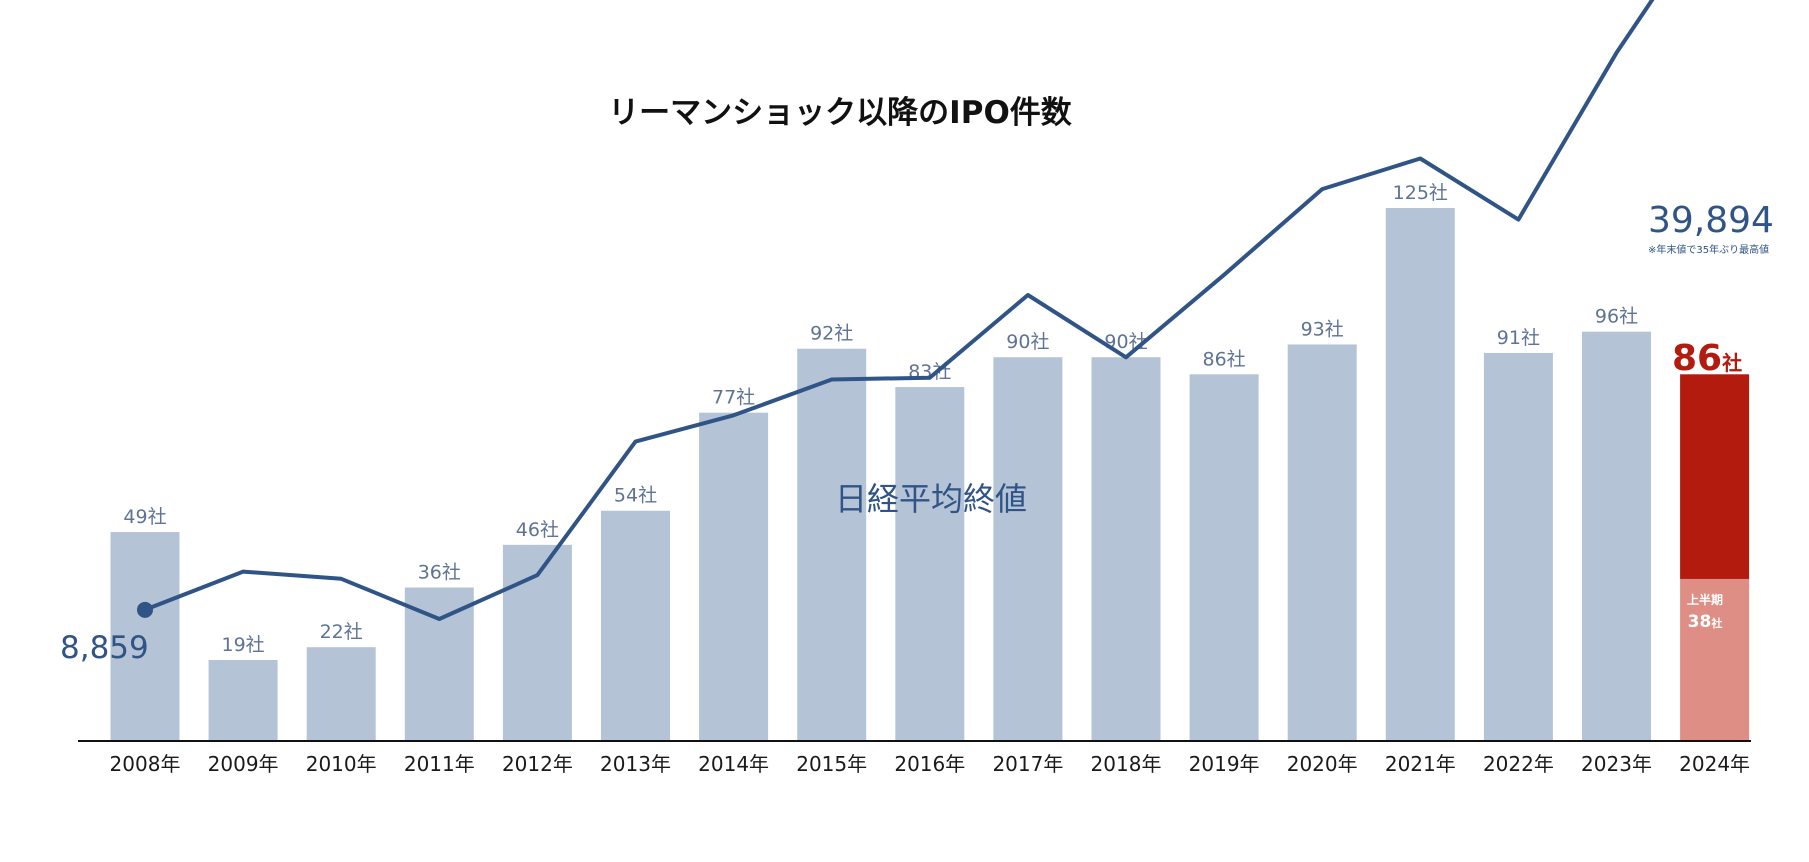  What do you see at coordinates (104, 648) in the screenshot?
I see `line-start-label: 8,859` at bounding box center [104, 648].